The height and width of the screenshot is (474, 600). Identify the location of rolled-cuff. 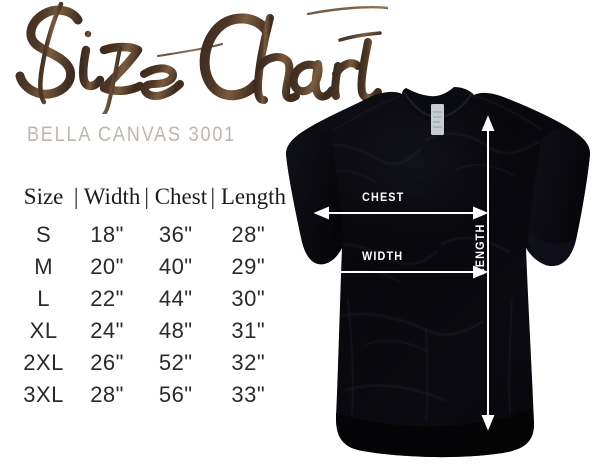
(552, 249).